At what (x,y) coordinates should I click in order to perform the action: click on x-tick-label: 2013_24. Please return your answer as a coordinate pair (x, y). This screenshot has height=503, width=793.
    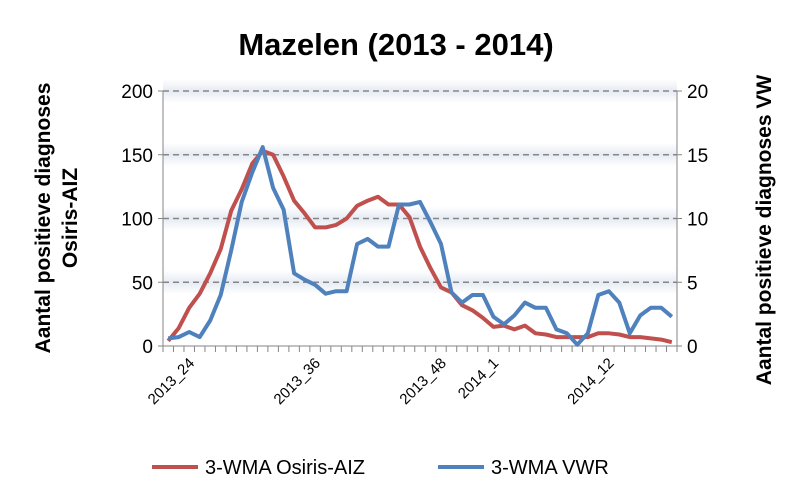
    Looking at the image, I should click on (171, 381).